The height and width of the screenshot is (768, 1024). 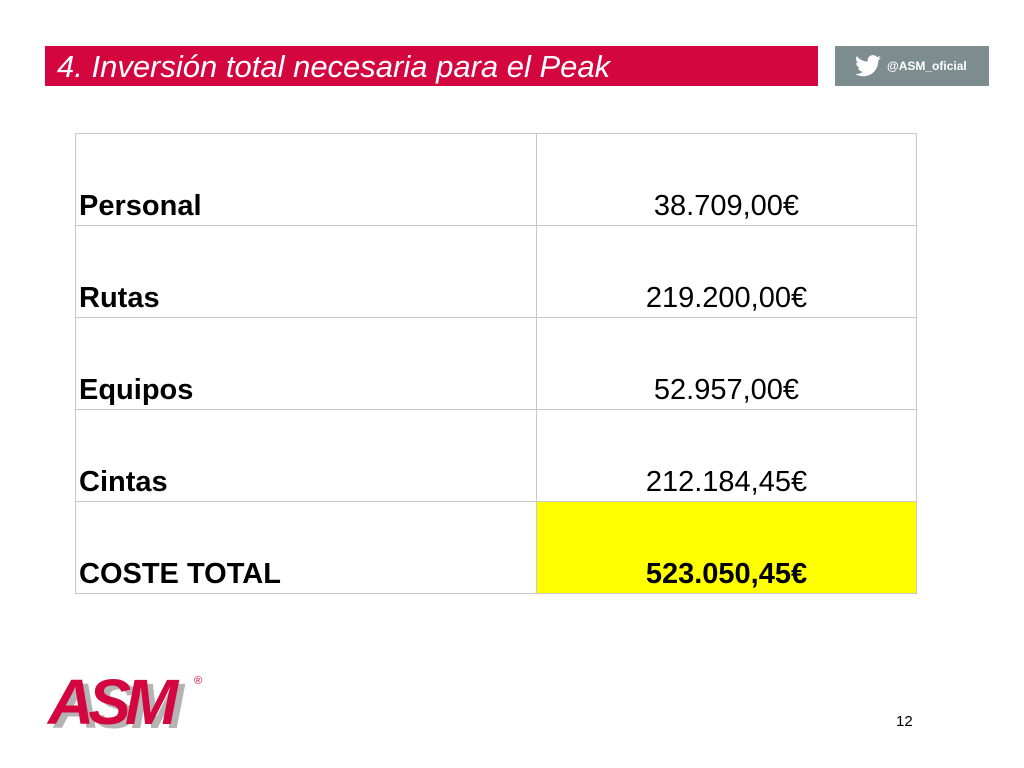 I want to click on table-row: Cintas 212.184,45€, so click(x=496, y=455).